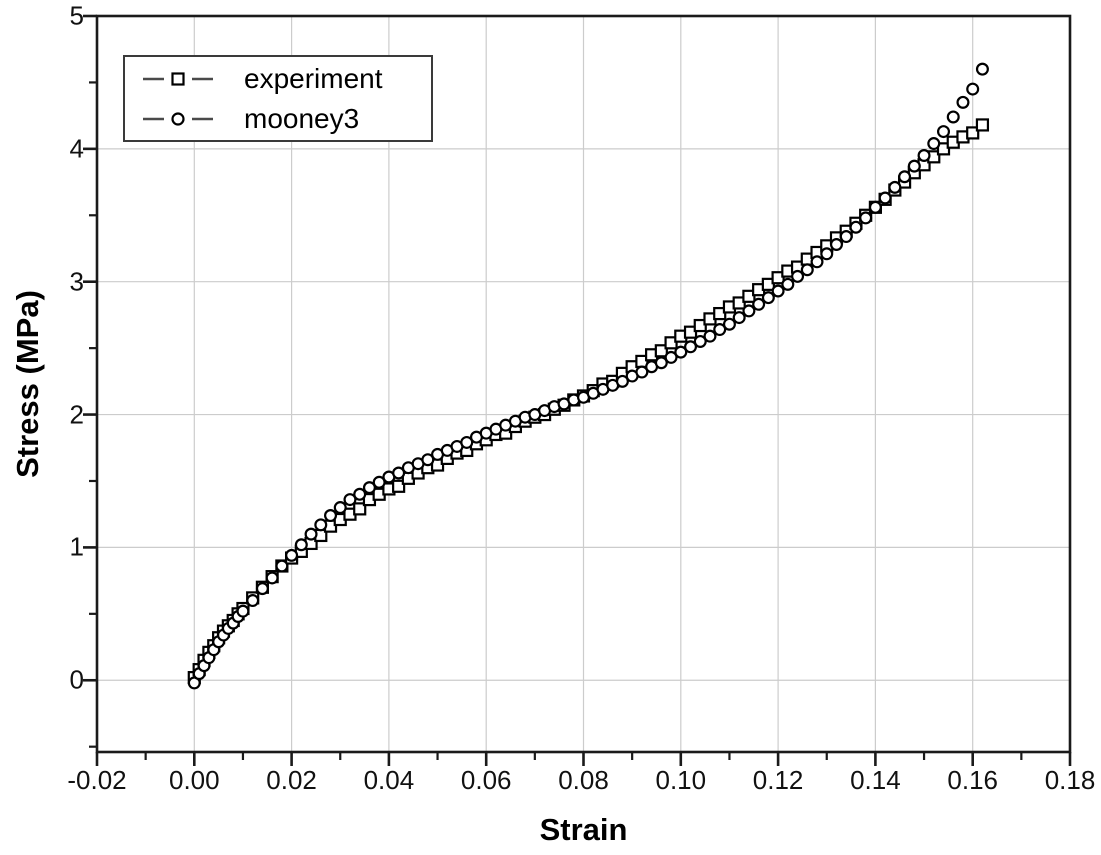  What do you see at coordinates (178, 78) in the screenshot?
I see `square-marker-icon` at bounding box center [178, 78].